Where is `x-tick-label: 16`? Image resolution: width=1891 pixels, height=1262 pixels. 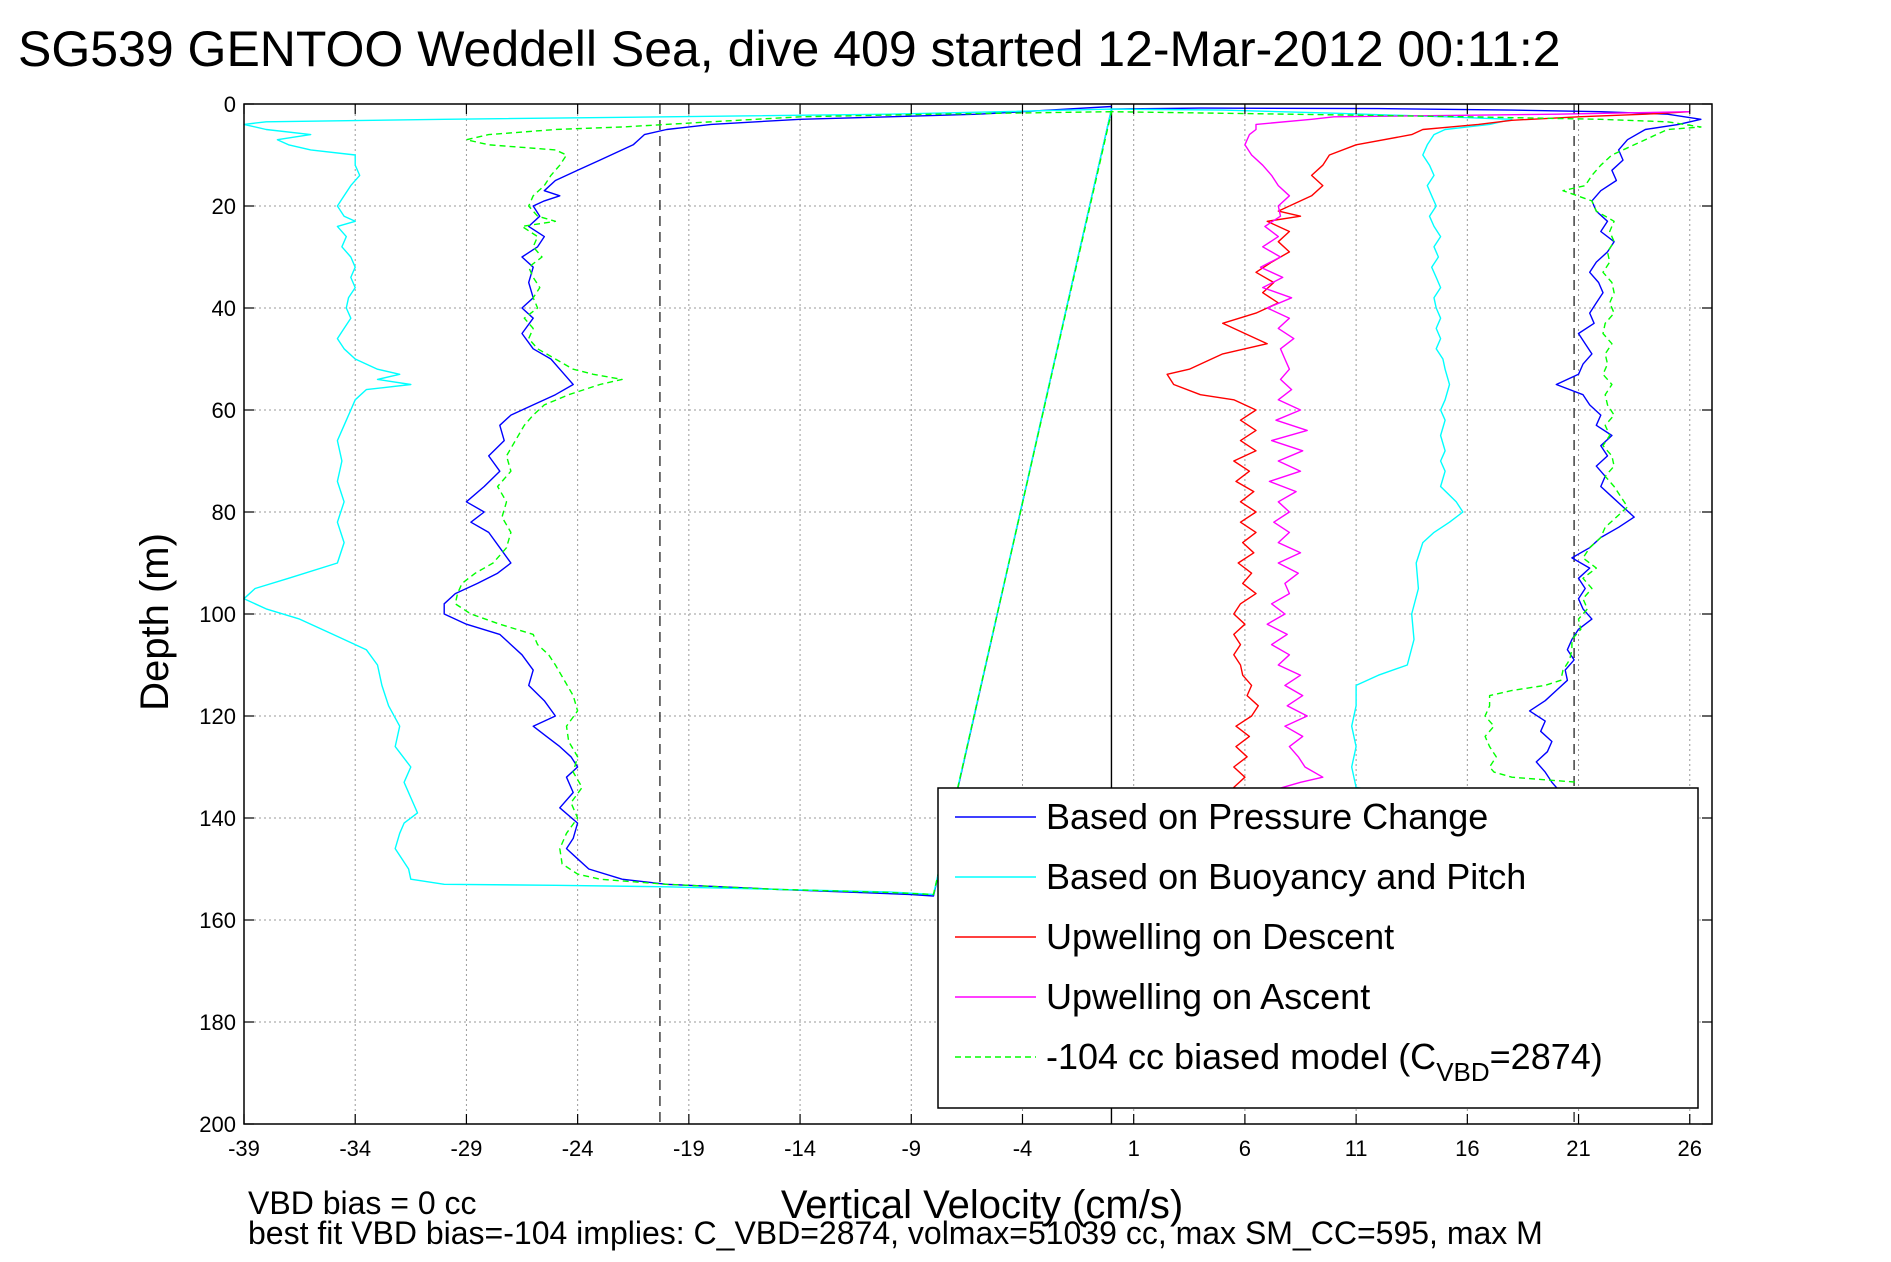
x-tick-label: 16 is located at coordinates (1467, 1148).